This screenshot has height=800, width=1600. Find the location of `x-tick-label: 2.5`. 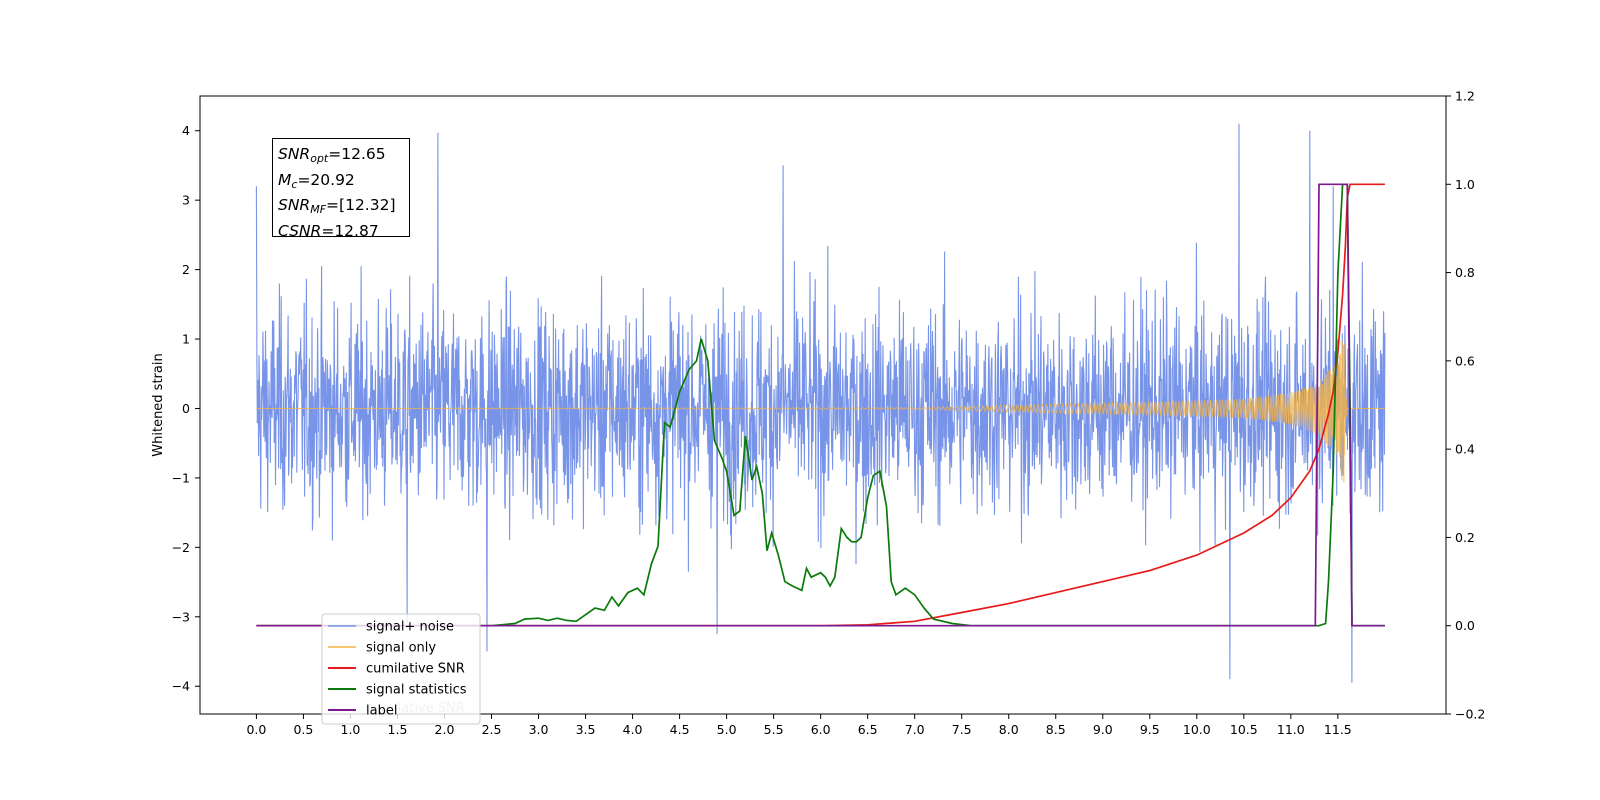

x-tick-label: 2.5 is located at coordinates (492, 729).